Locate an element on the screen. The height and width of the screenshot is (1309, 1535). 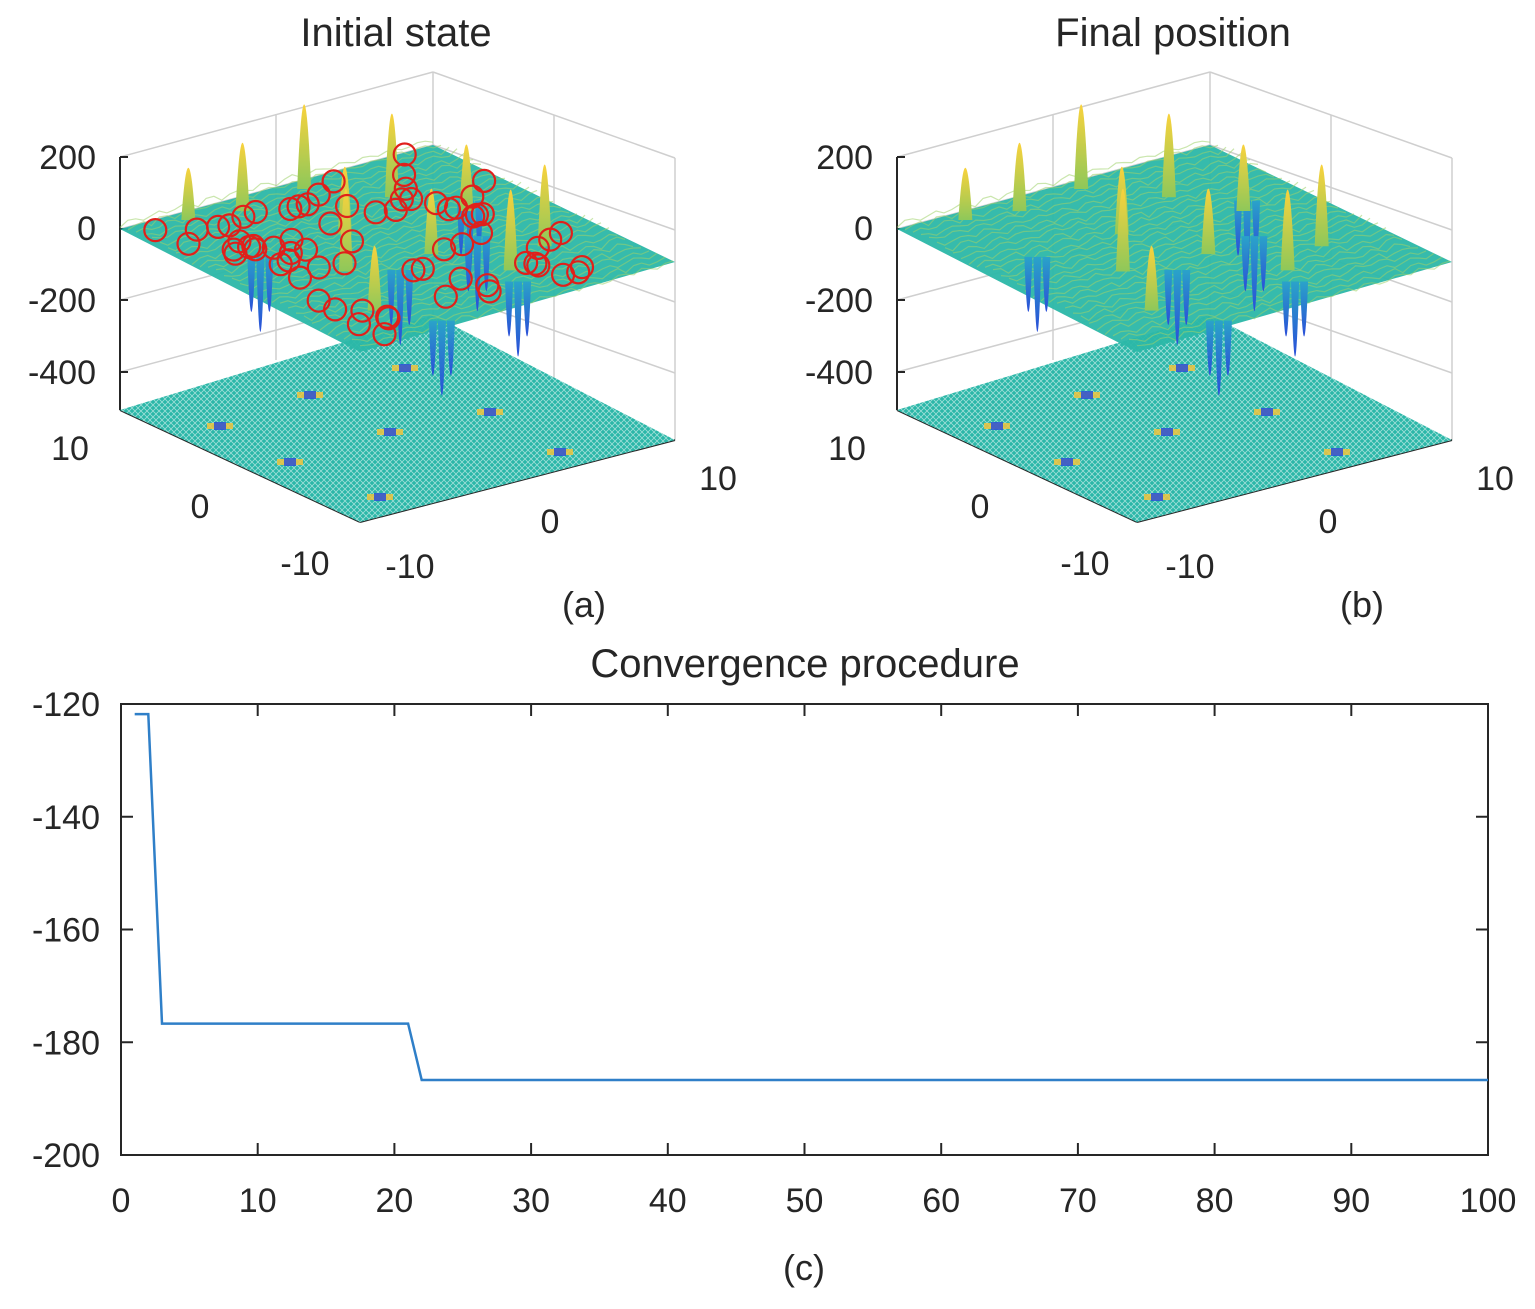
plot-b-ztick: 0 is located at coordinates (863, 229).